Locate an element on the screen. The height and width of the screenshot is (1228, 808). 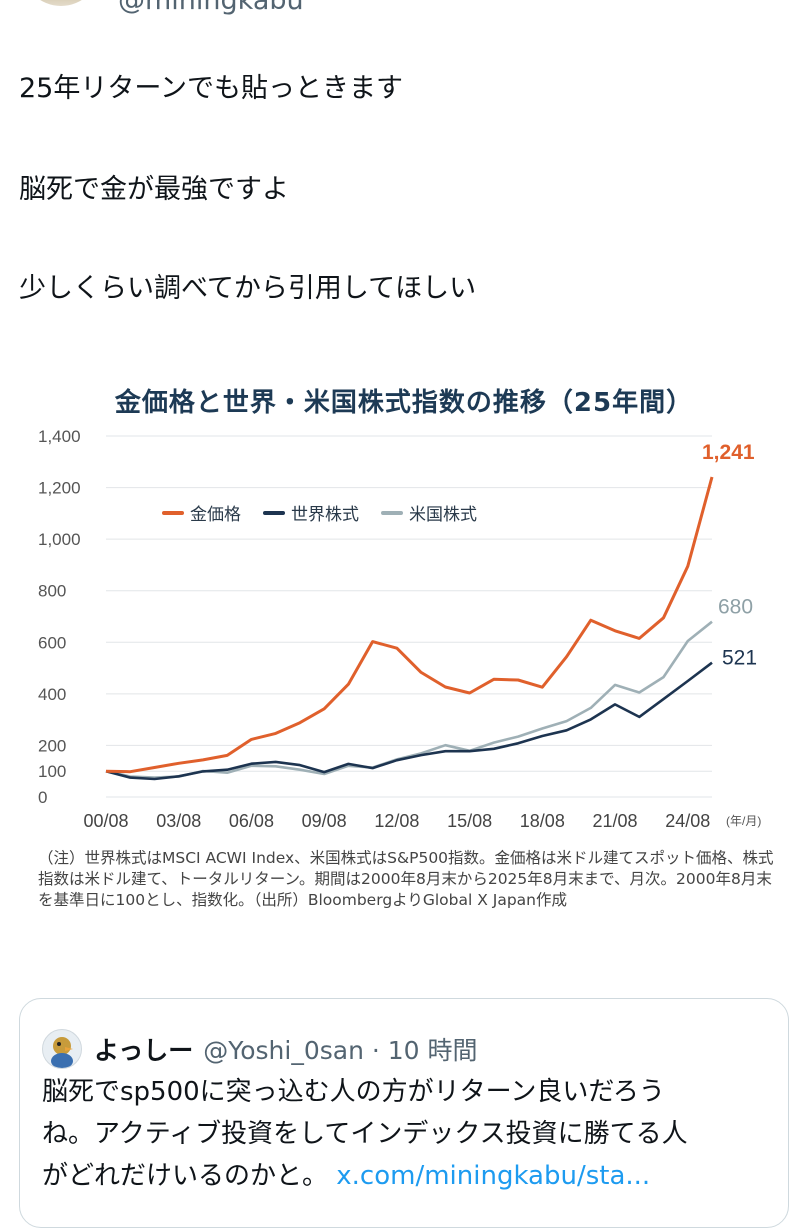
y-tick-label: 0 is located at coordinates (42, 797).